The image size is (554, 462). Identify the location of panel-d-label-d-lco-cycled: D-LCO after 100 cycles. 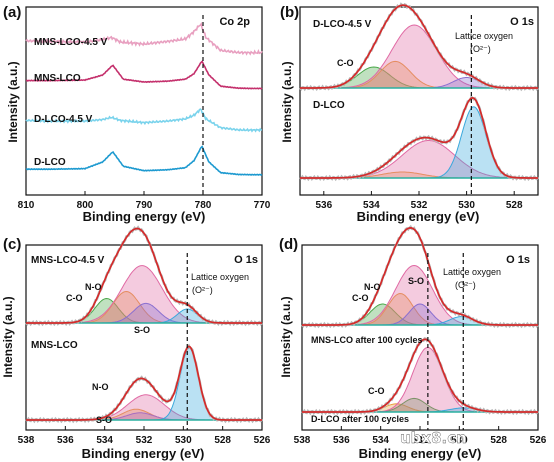
(360, 419).